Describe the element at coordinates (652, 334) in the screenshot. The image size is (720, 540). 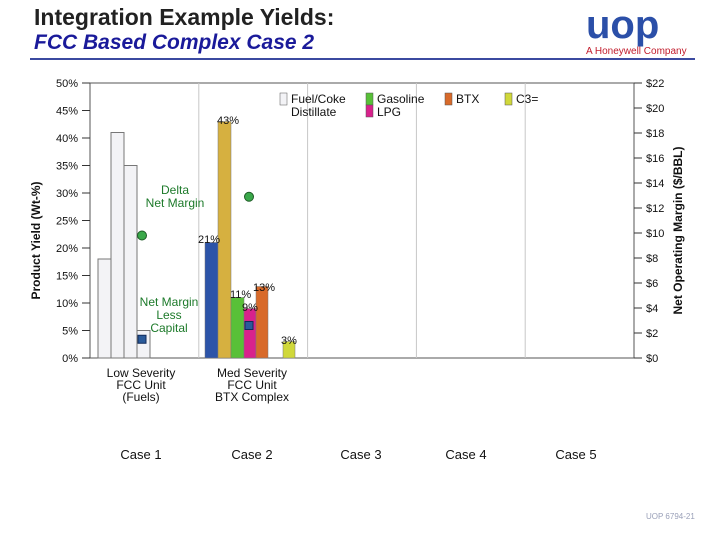
I see `y2-tick-label: $2` at that location.